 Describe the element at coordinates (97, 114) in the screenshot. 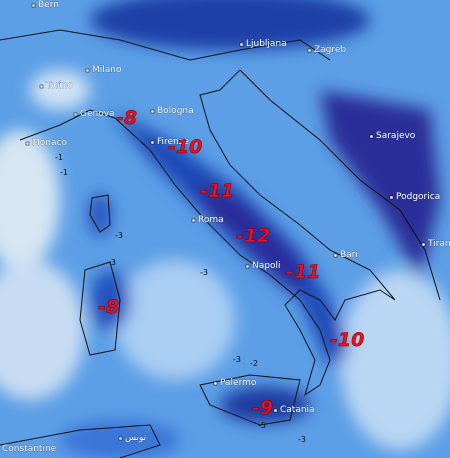

I see `city-label: Genova` at that location.